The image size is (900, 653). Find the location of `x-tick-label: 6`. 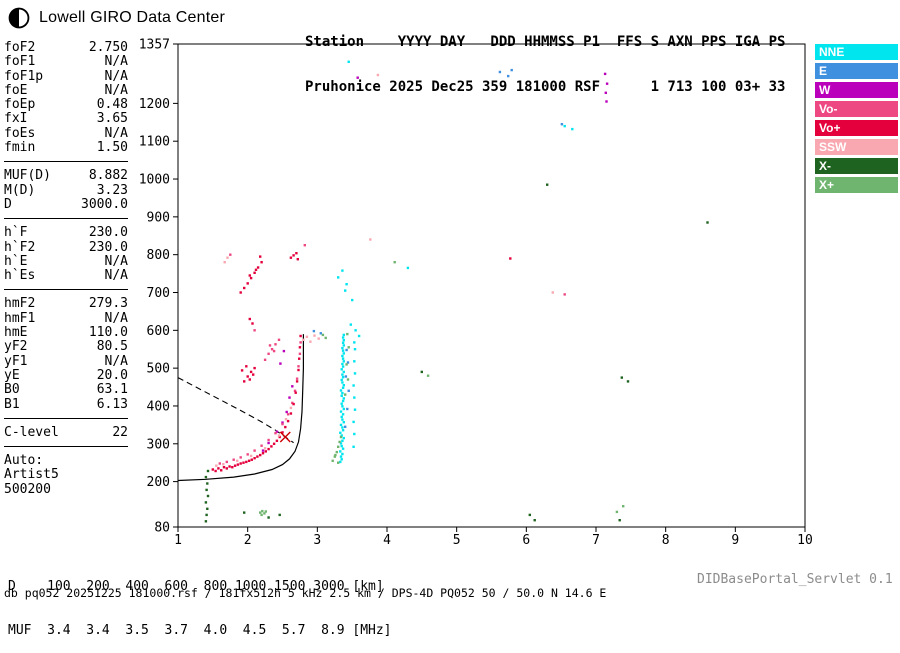

x-tick-label: 6 is located at coordinates (526, 540).